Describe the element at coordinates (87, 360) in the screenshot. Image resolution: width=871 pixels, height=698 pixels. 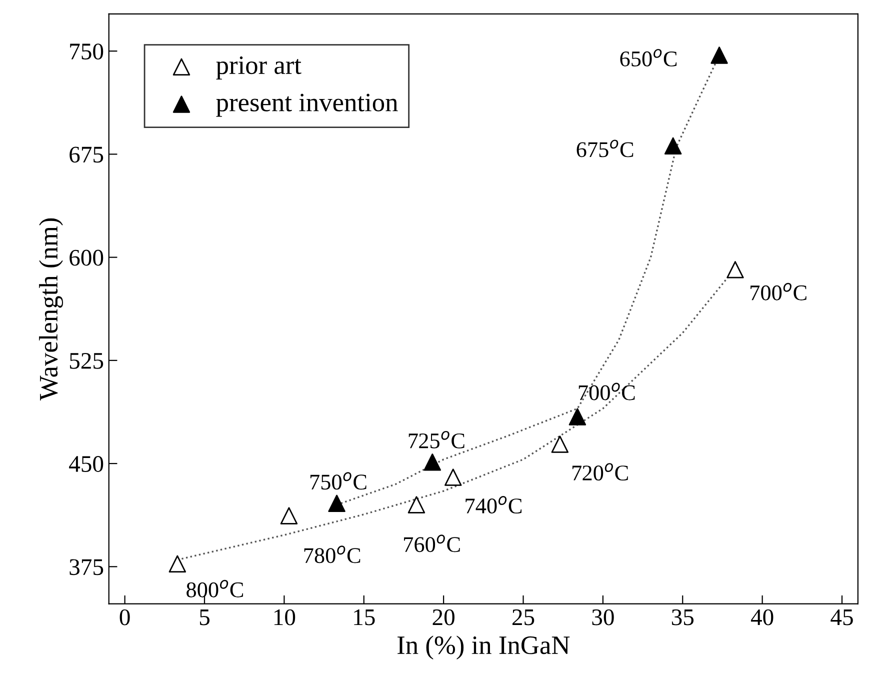
I see `y-tick-label: 525` at that location.